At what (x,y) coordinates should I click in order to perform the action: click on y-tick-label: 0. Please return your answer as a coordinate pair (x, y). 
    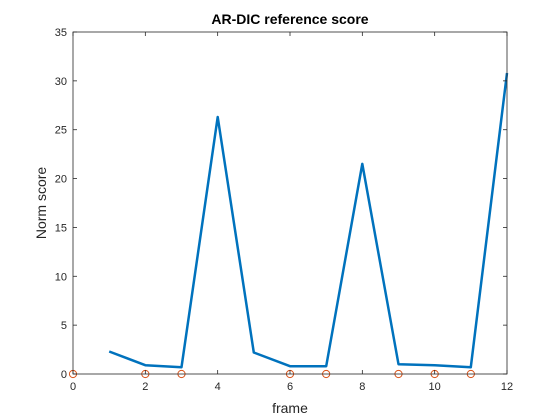
    Looking at the image, I should click on (64, 375).